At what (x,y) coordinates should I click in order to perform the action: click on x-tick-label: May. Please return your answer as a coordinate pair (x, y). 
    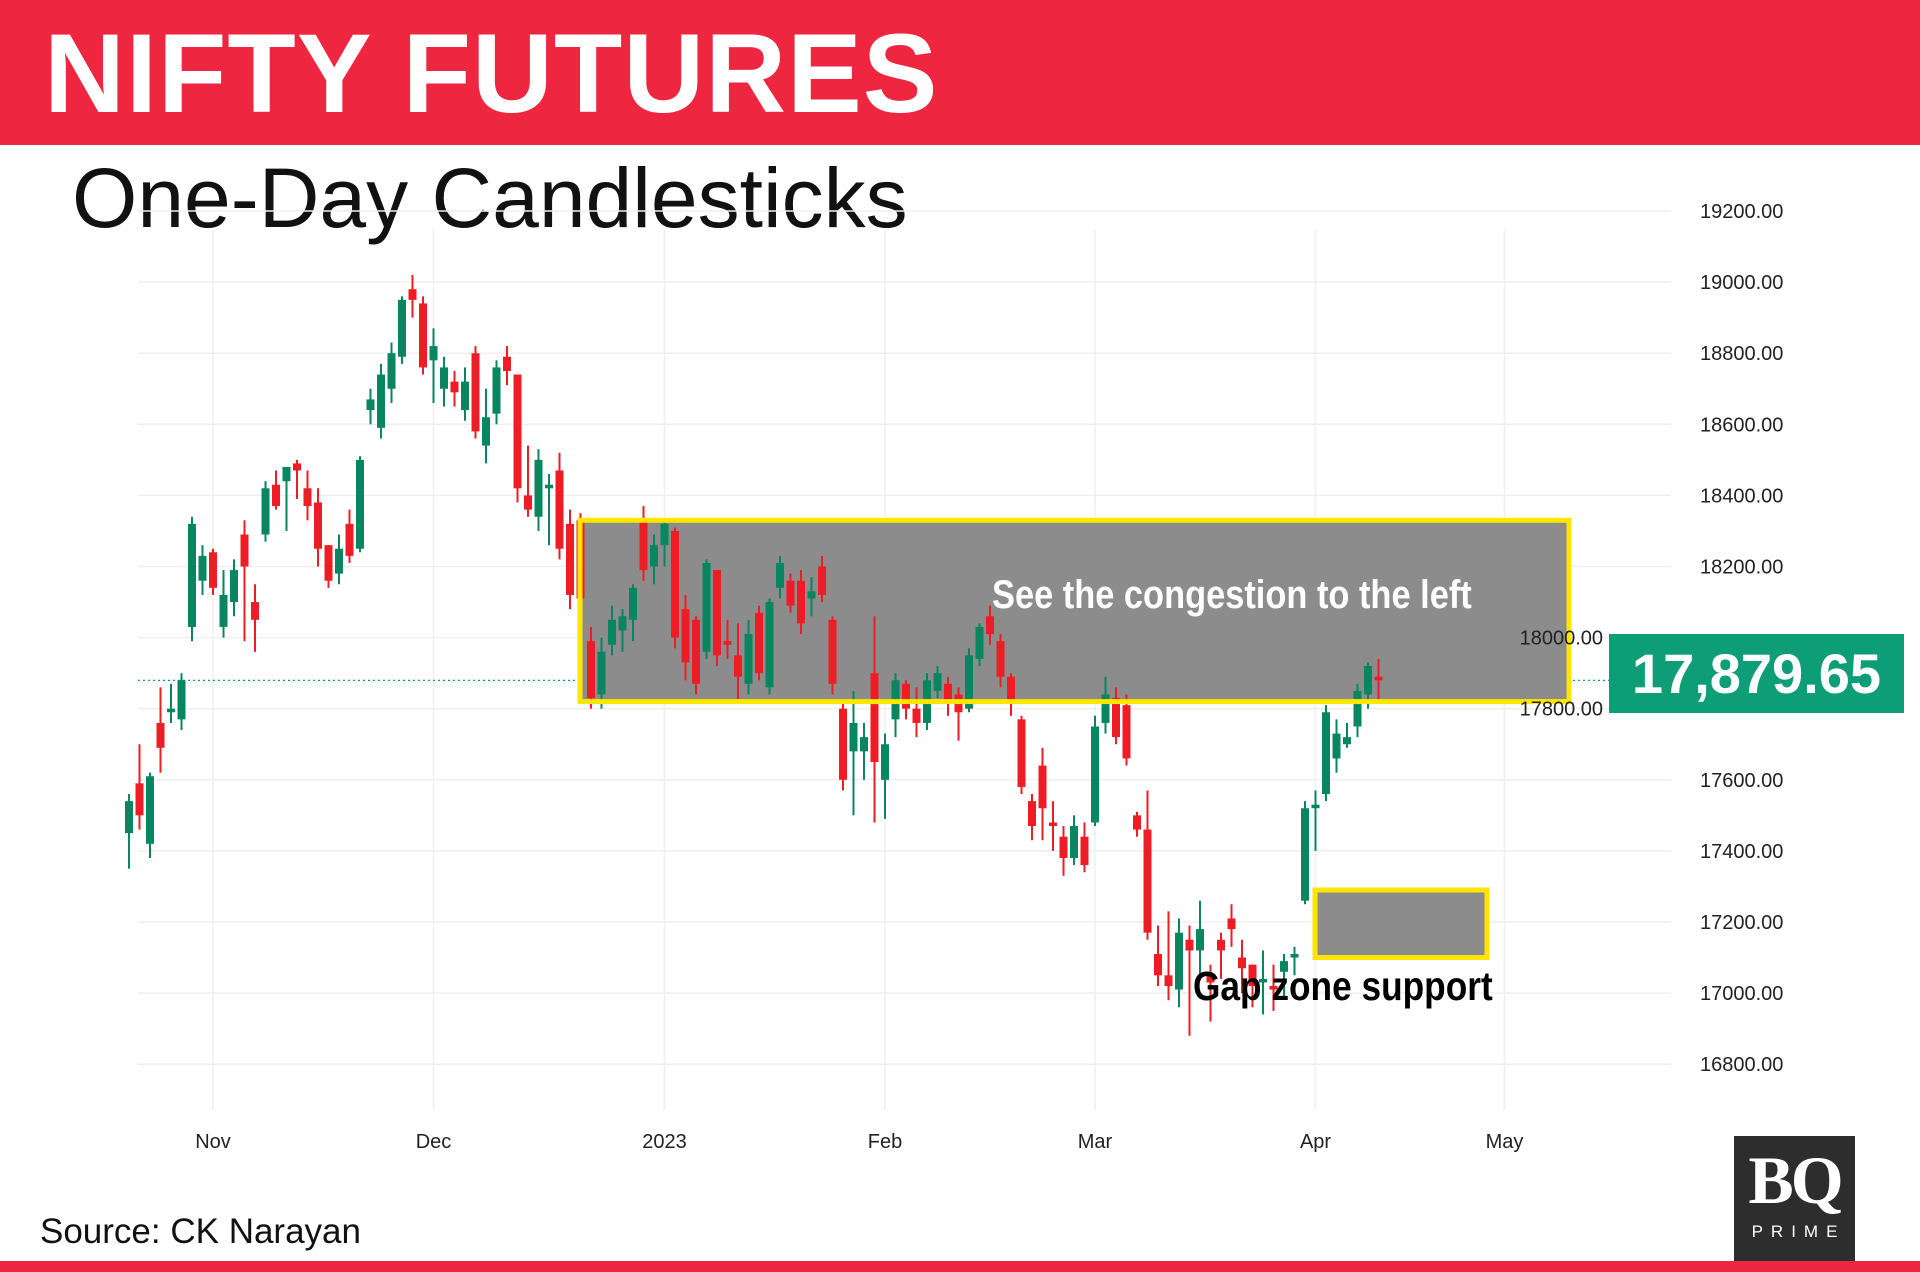
    Looking at the image, I should click on (1505, 1142).